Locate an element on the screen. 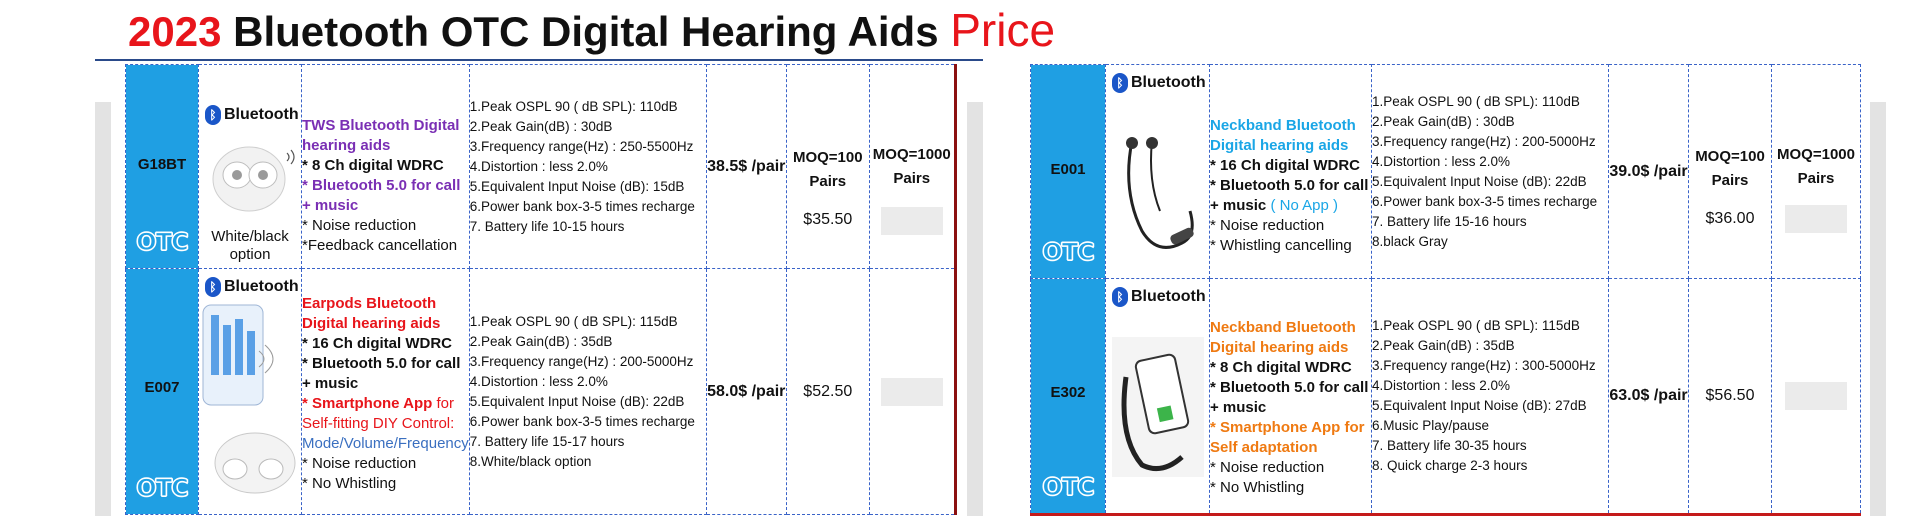 The height and width of the screenshot is (528, 1920). spec-line: 8.White/black option is located at coordinates (530, 461).